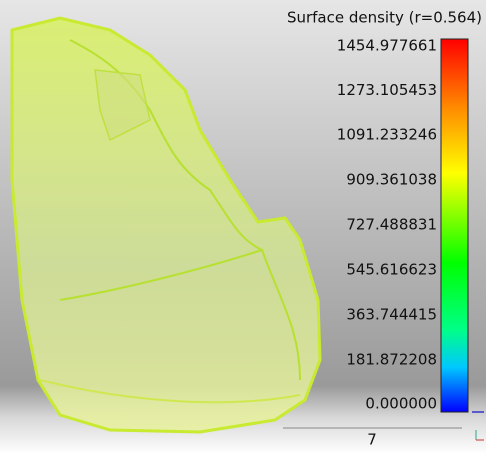 The image size is (486, 454). Describe the element at coordinates (391, 270) in the screenshot. I see `scale-label: 545.616623` at that location.